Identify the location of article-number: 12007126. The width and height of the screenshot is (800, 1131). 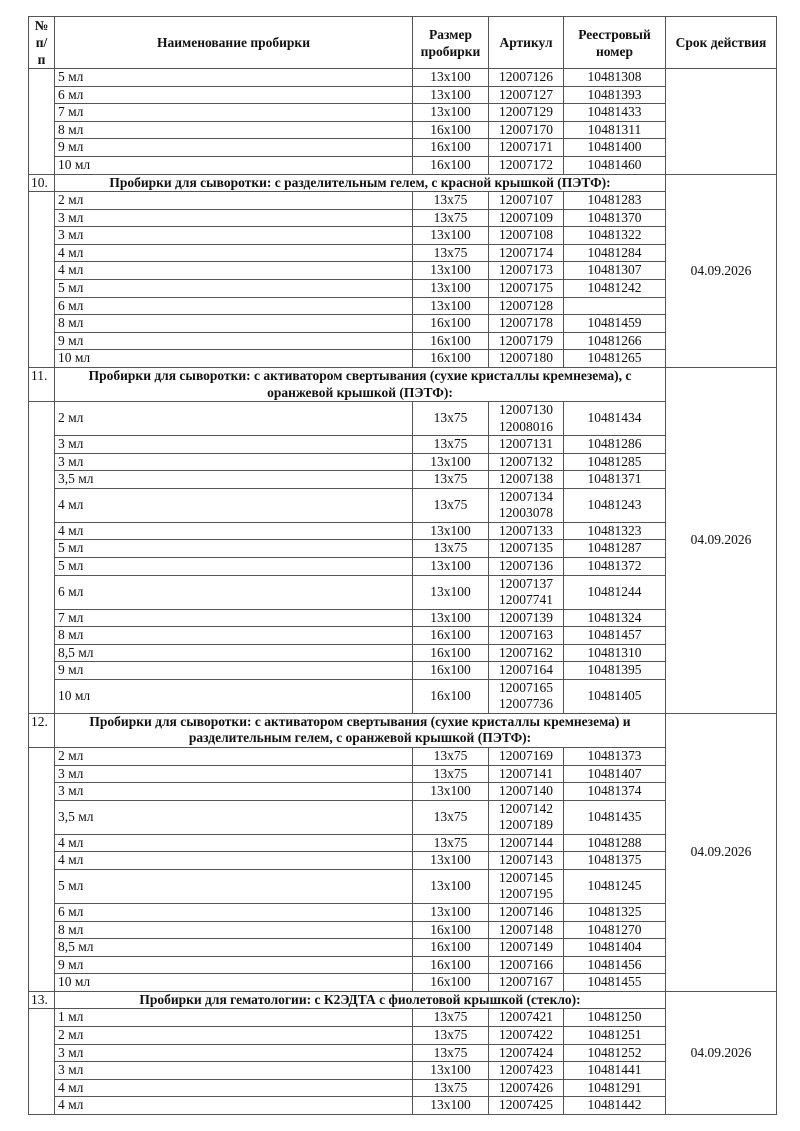
(526, 77).